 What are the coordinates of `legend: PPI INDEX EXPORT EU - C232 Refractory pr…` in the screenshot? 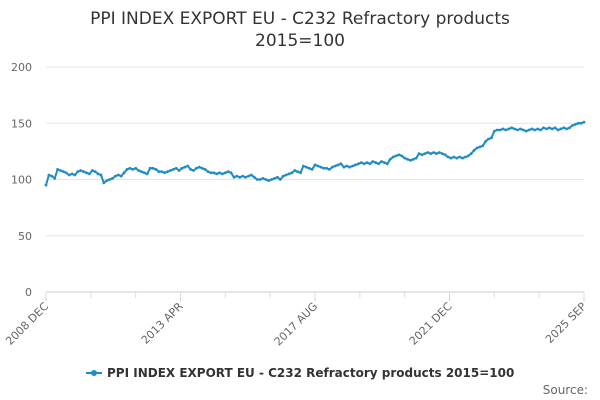 It's located at (300, 373).